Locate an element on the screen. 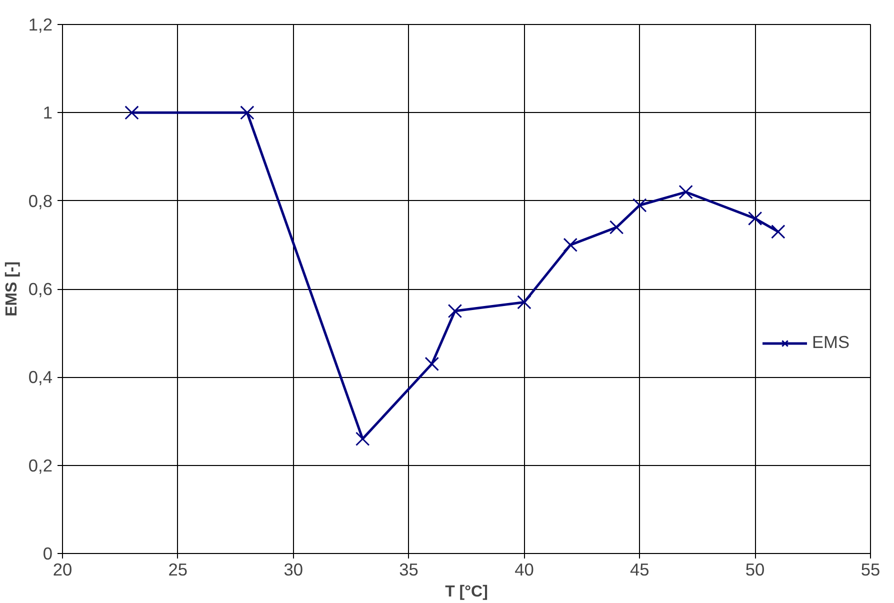  y-tick-label: 0,2 is located at coordinates (40, 465).